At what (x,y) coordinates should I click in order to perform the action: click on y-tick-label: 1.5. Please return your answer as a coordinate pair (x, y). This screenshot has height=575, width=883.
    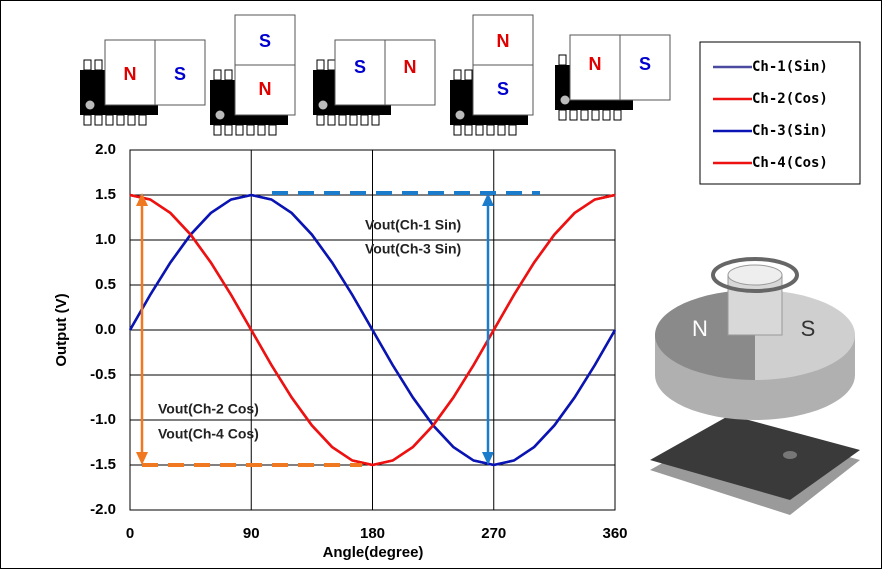
    Looking at the image, I should click on (105, 194).